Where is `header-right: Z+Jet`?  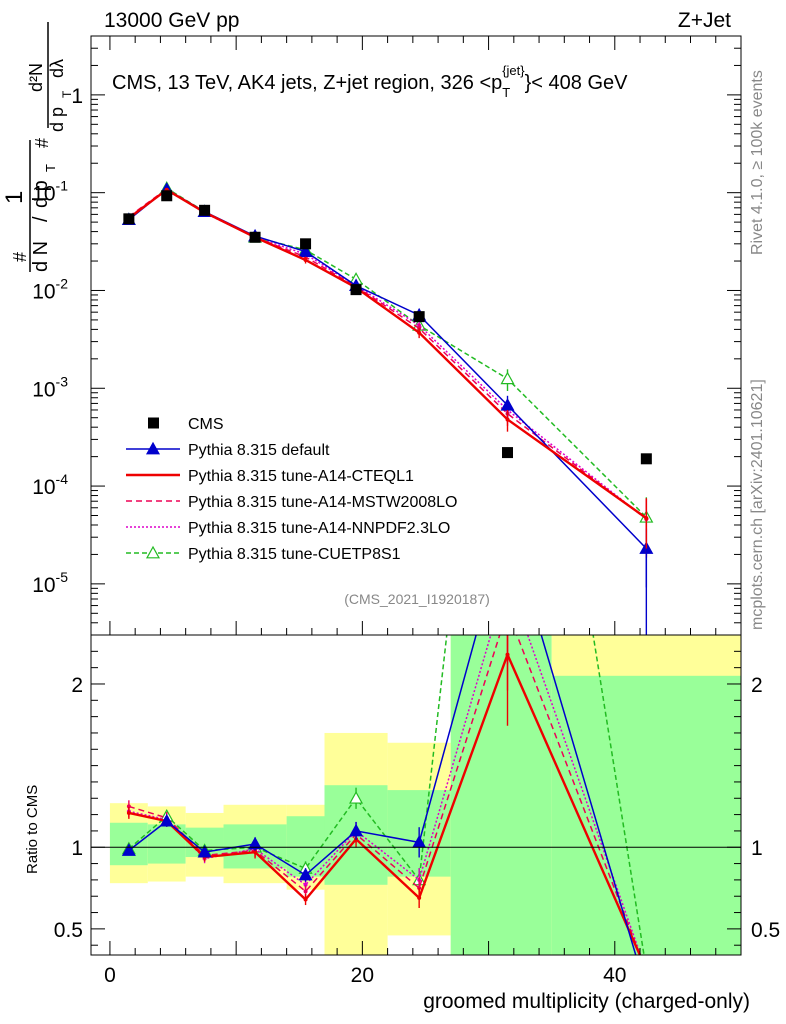
header-right: Z+Jet is located at coordinates (704, 20).